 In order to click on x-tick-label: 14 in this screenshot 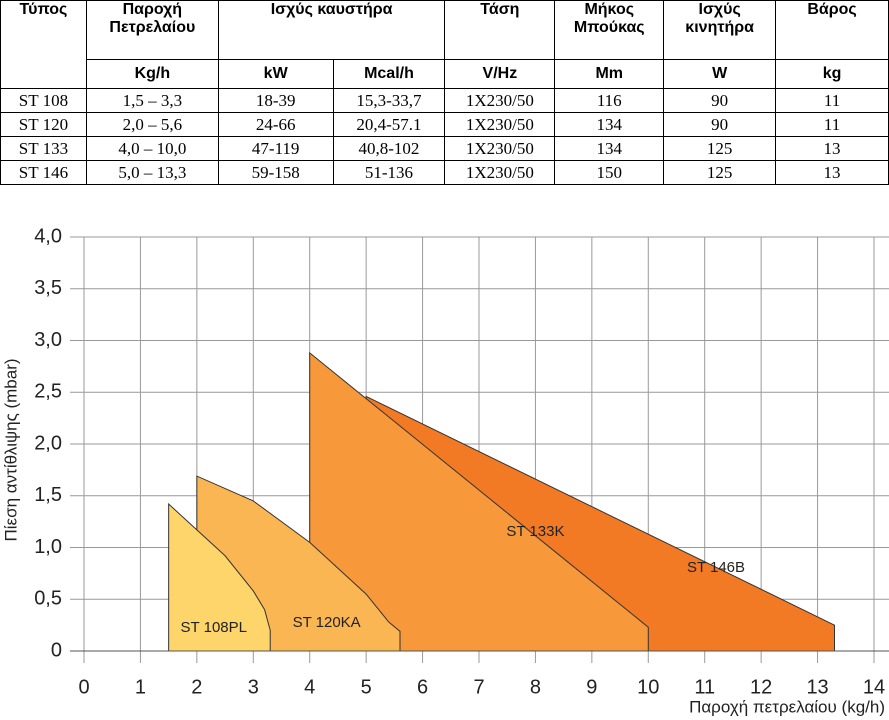, I will do `click(874, 687)`.